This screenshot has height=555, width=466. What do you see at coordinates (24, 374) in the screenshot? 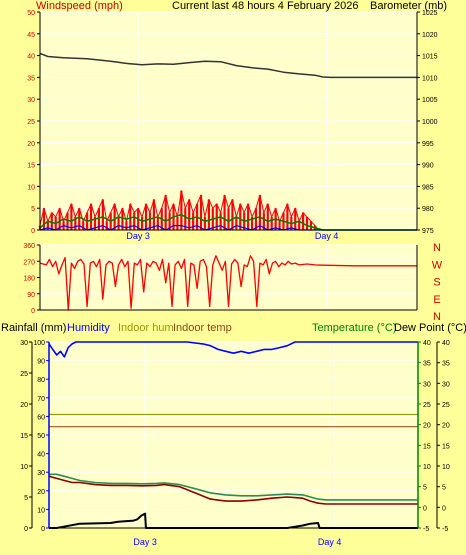
I see `rainfall-y-tick-label: 25` at bounding box center [24, 374].